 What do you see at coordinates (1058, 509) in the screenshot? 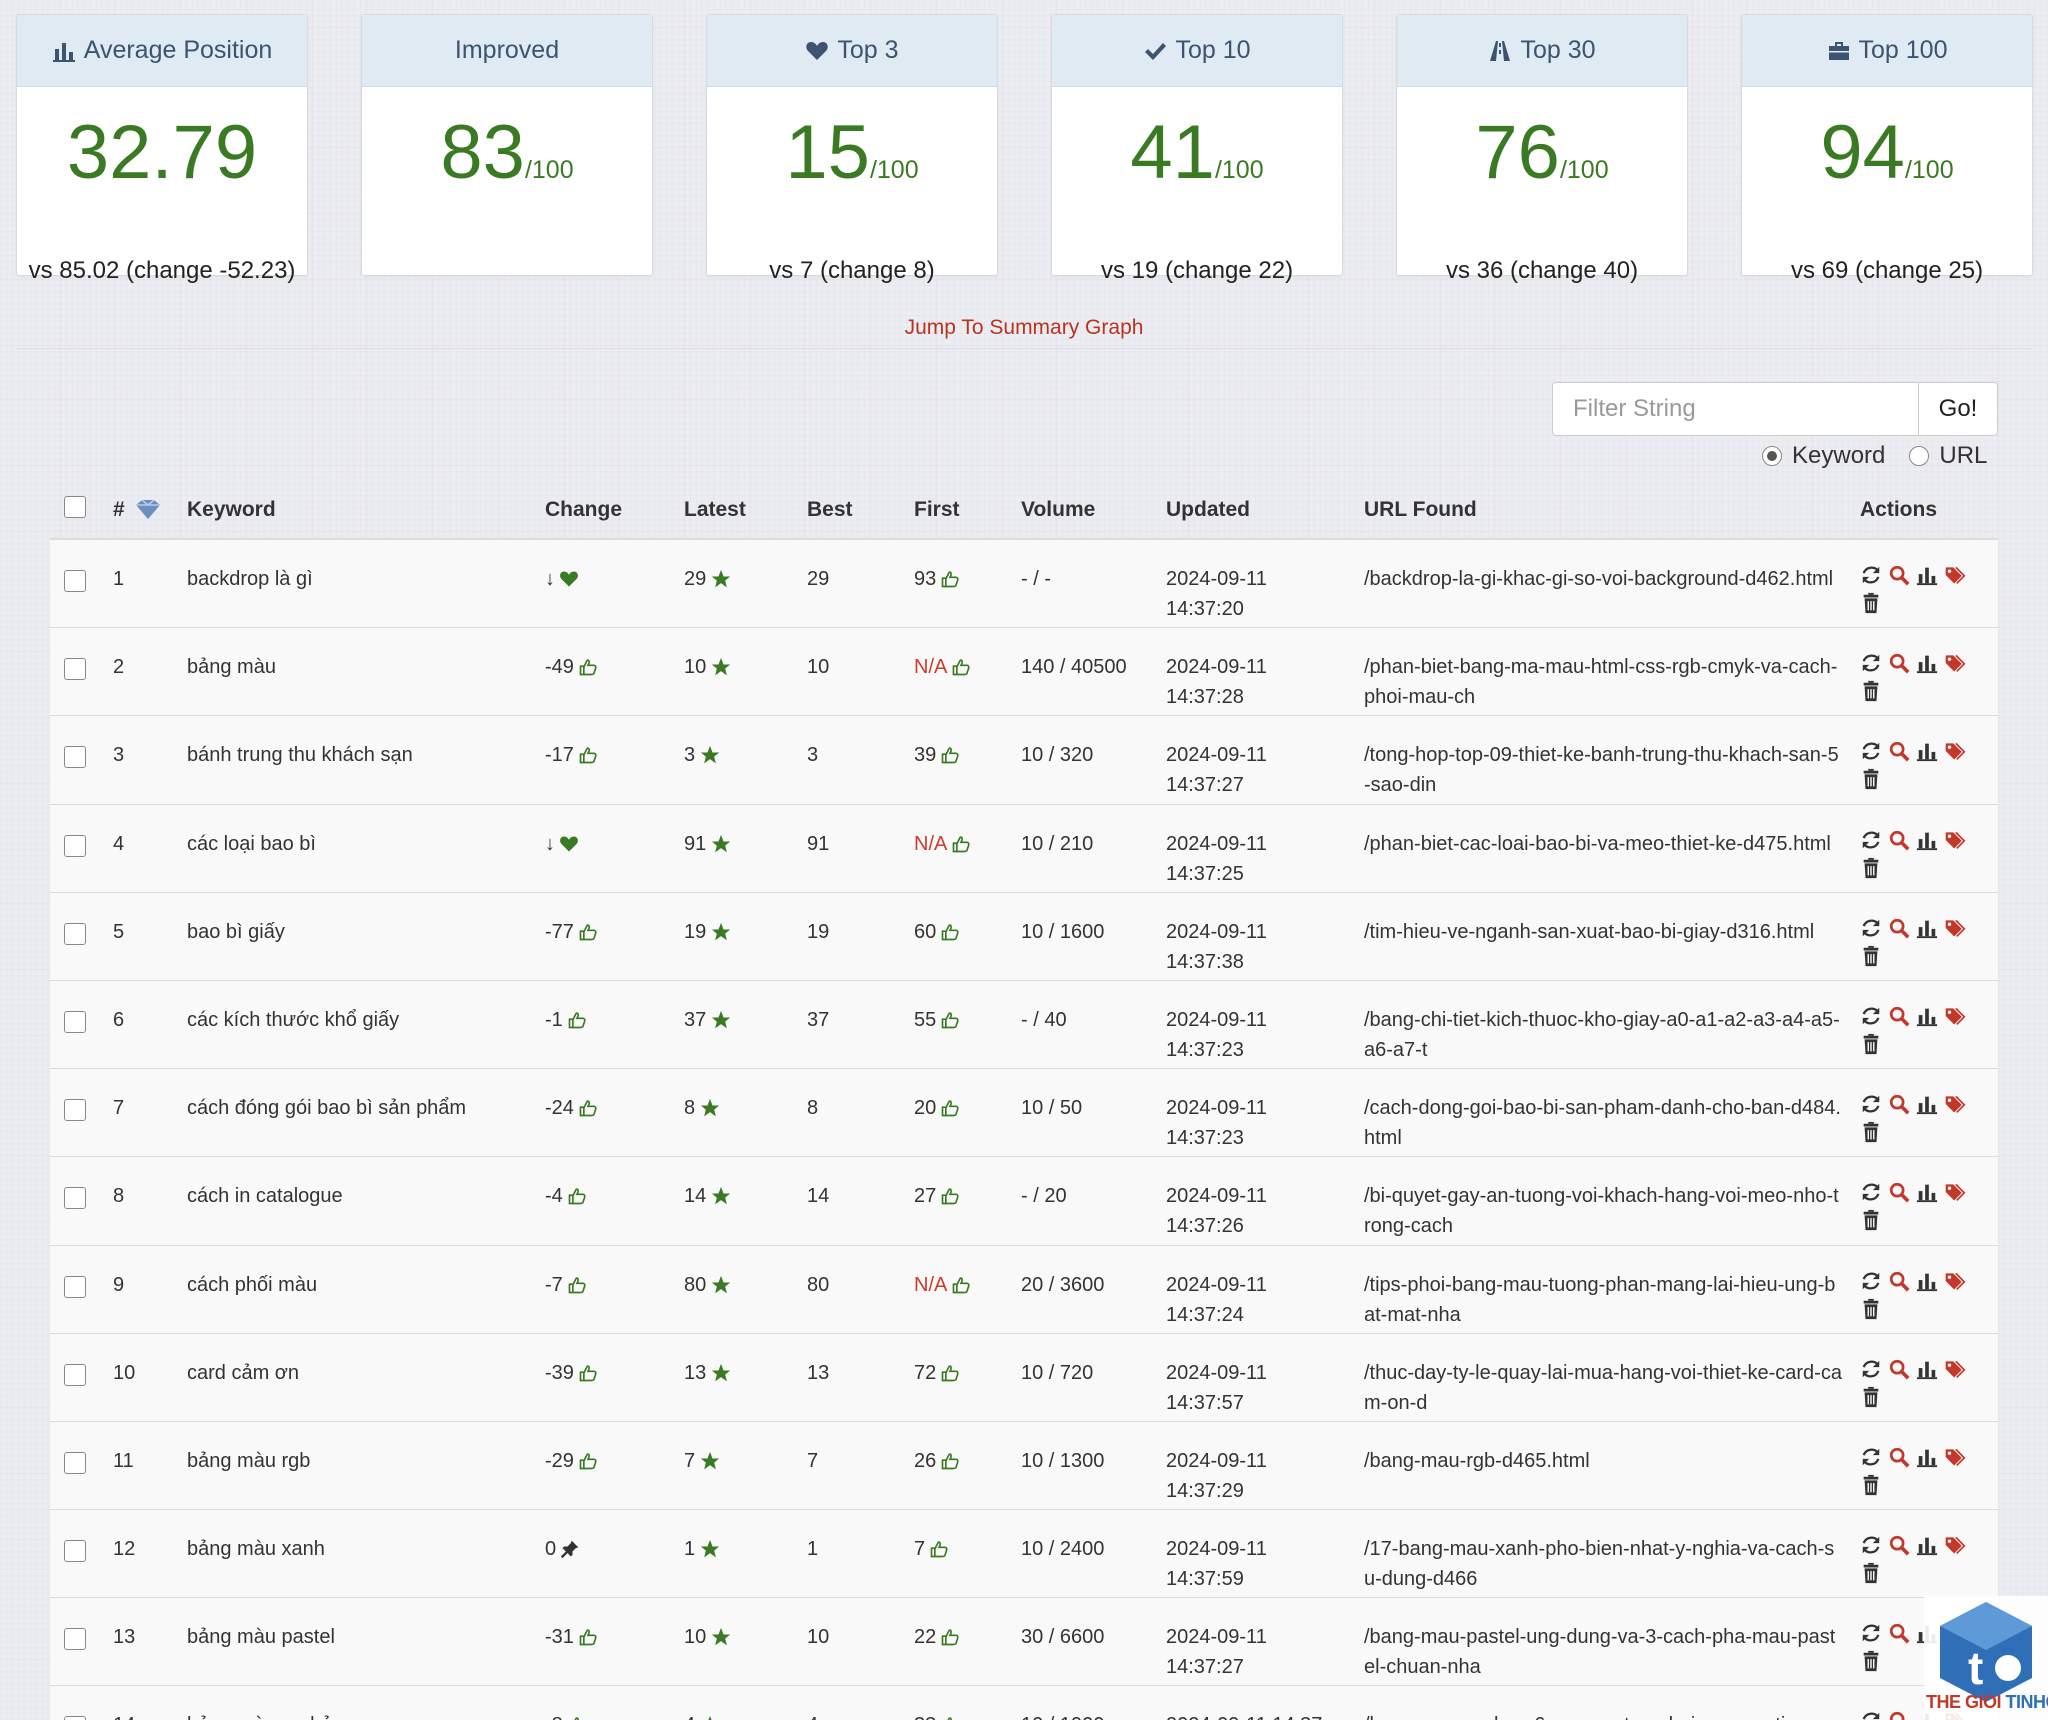
I see `column-header-volume: Volume` at bounding box center [1058, 509].